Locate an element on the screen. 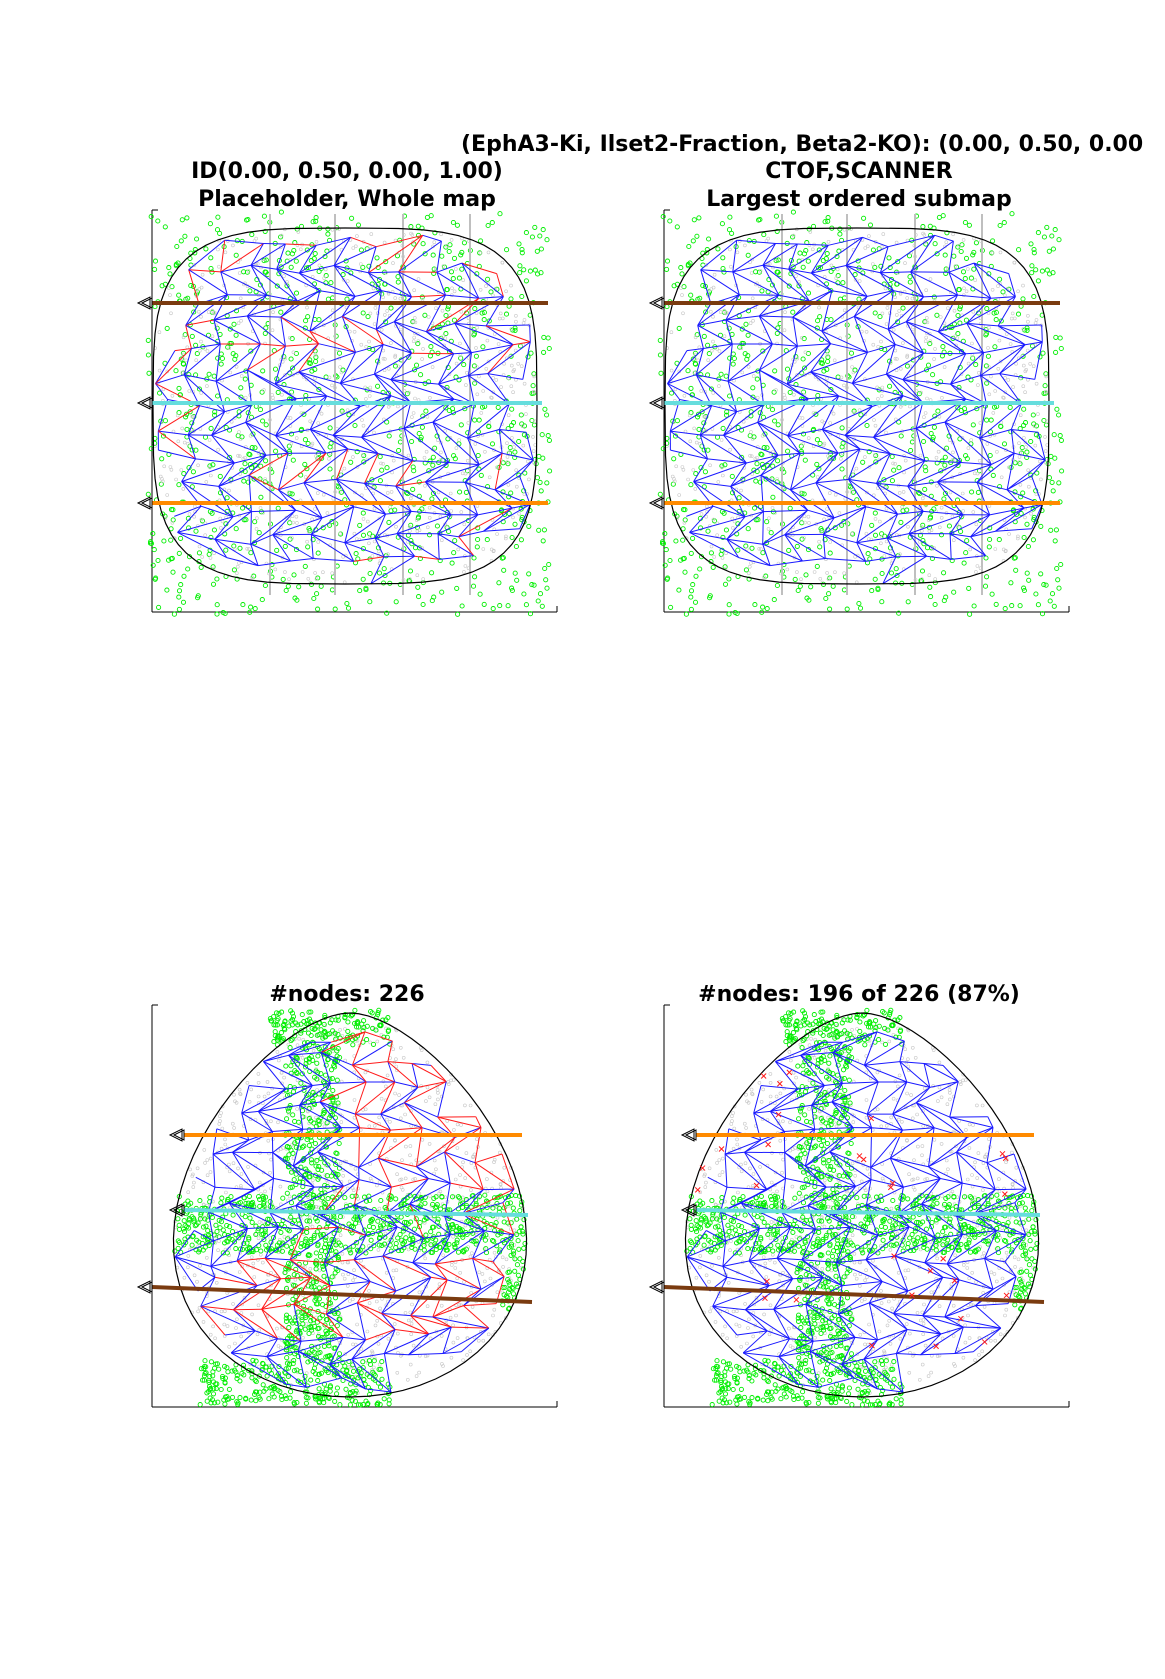 The height and width of the screenshot is (1679, 1165). panel-bottom-right-map is located at coordinates (859, 1206).